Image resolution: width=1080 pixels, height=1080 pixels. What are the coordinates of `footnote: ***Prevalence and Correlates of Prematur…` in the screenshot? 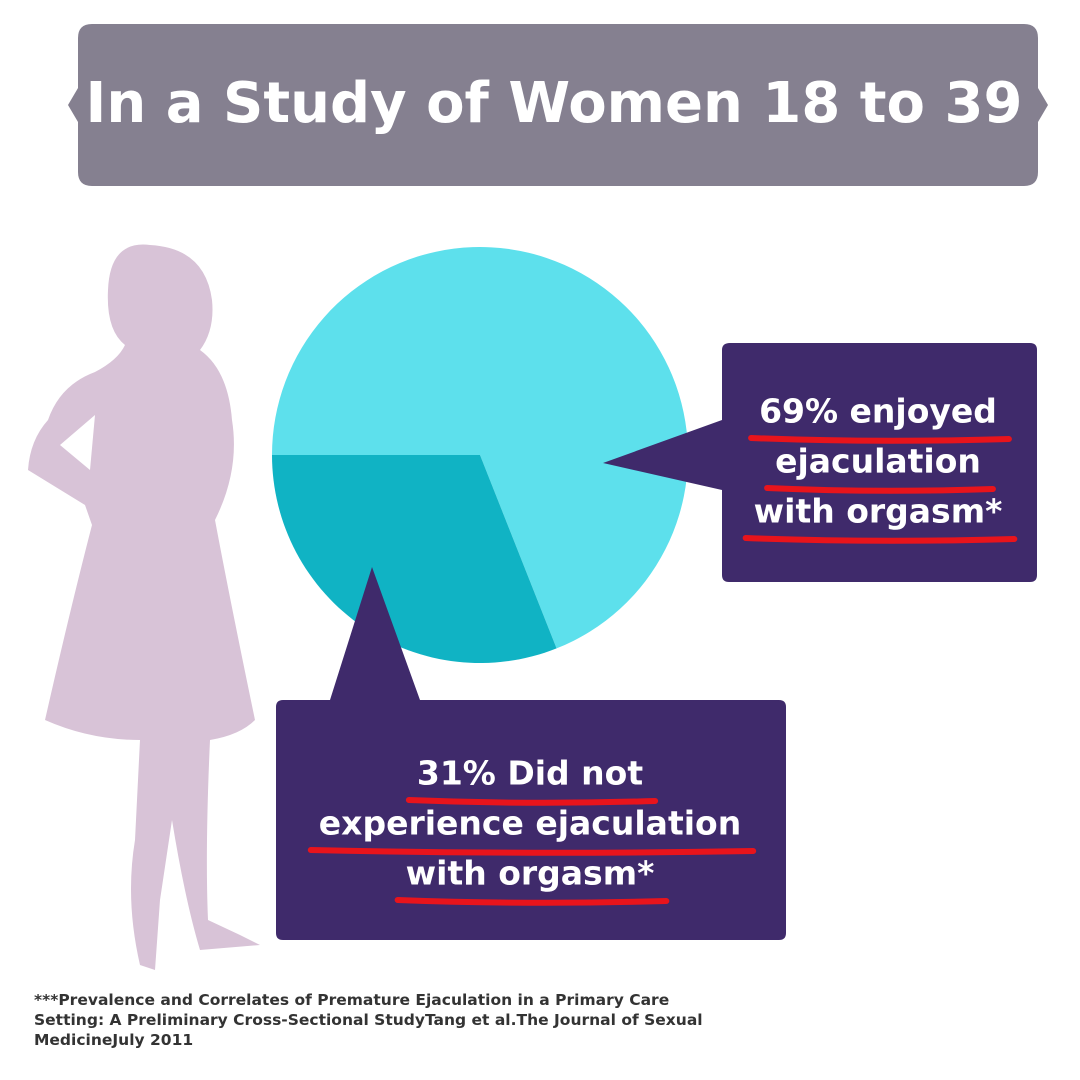 It's located at (368, 1020).